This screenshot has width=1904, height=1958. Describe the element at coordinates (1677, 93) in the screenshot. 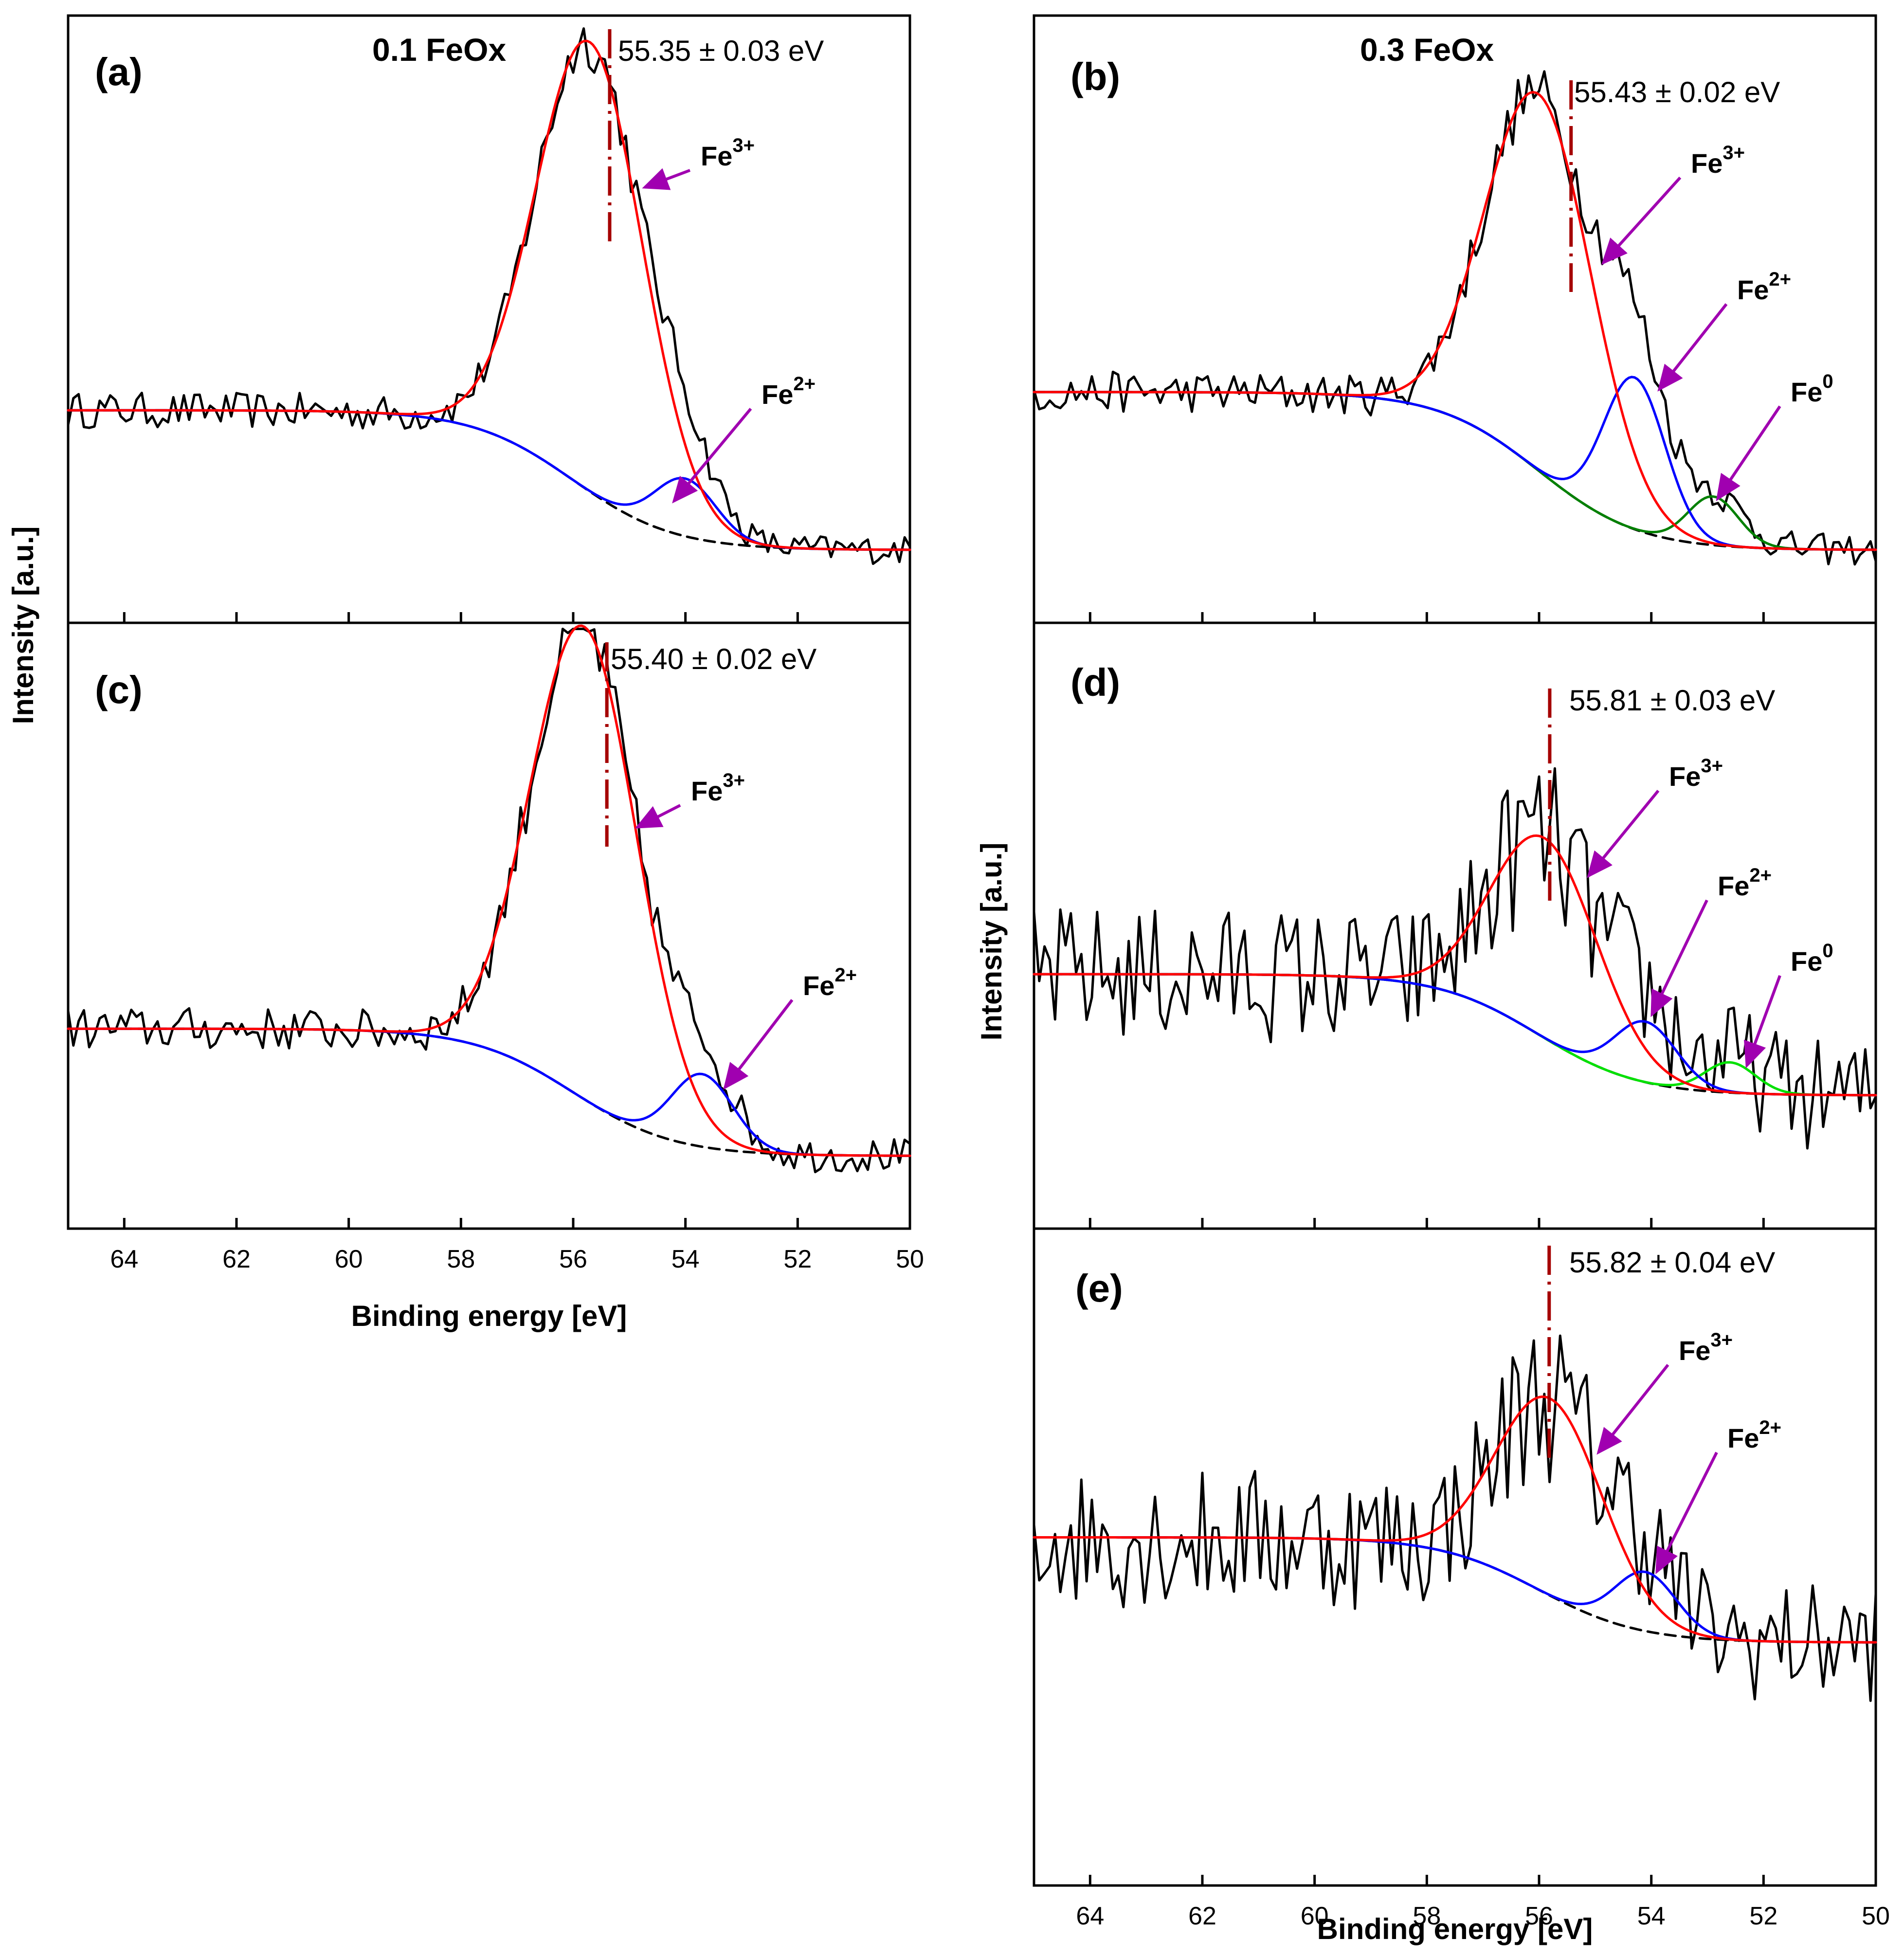

I see `peak-position-label: 55.43 ± 0.02 eV` at that location.